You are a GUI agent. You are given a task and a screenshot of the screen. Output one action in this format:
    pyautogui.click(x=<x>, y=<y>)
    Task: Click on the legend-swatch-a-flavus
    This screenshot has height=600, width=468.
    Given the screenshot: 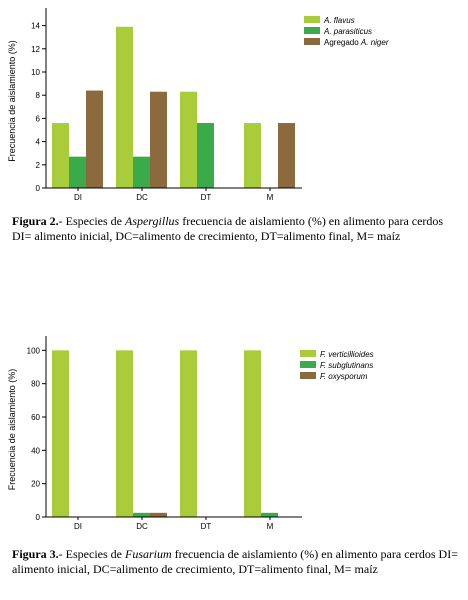 What is the action you would take?
    pyautogui.click(x=312, y=19)
    